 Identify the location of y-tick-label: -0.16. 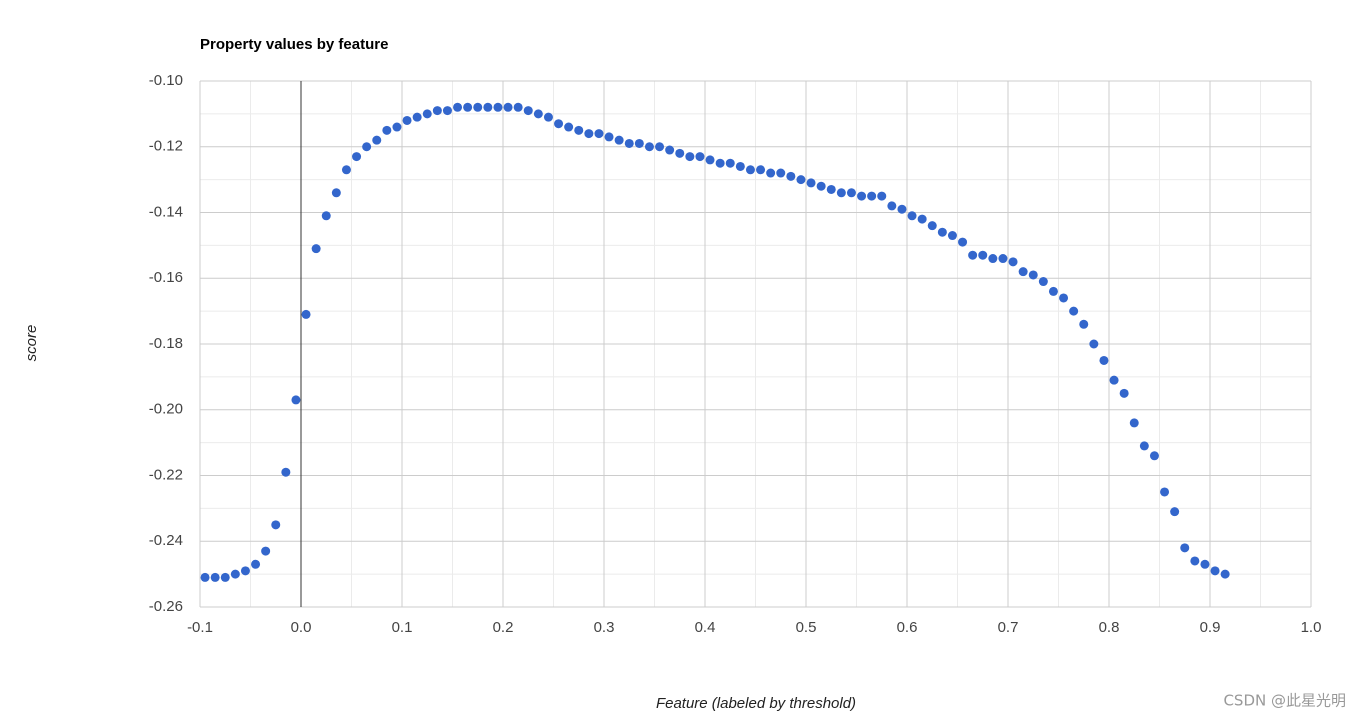
(166, 277).